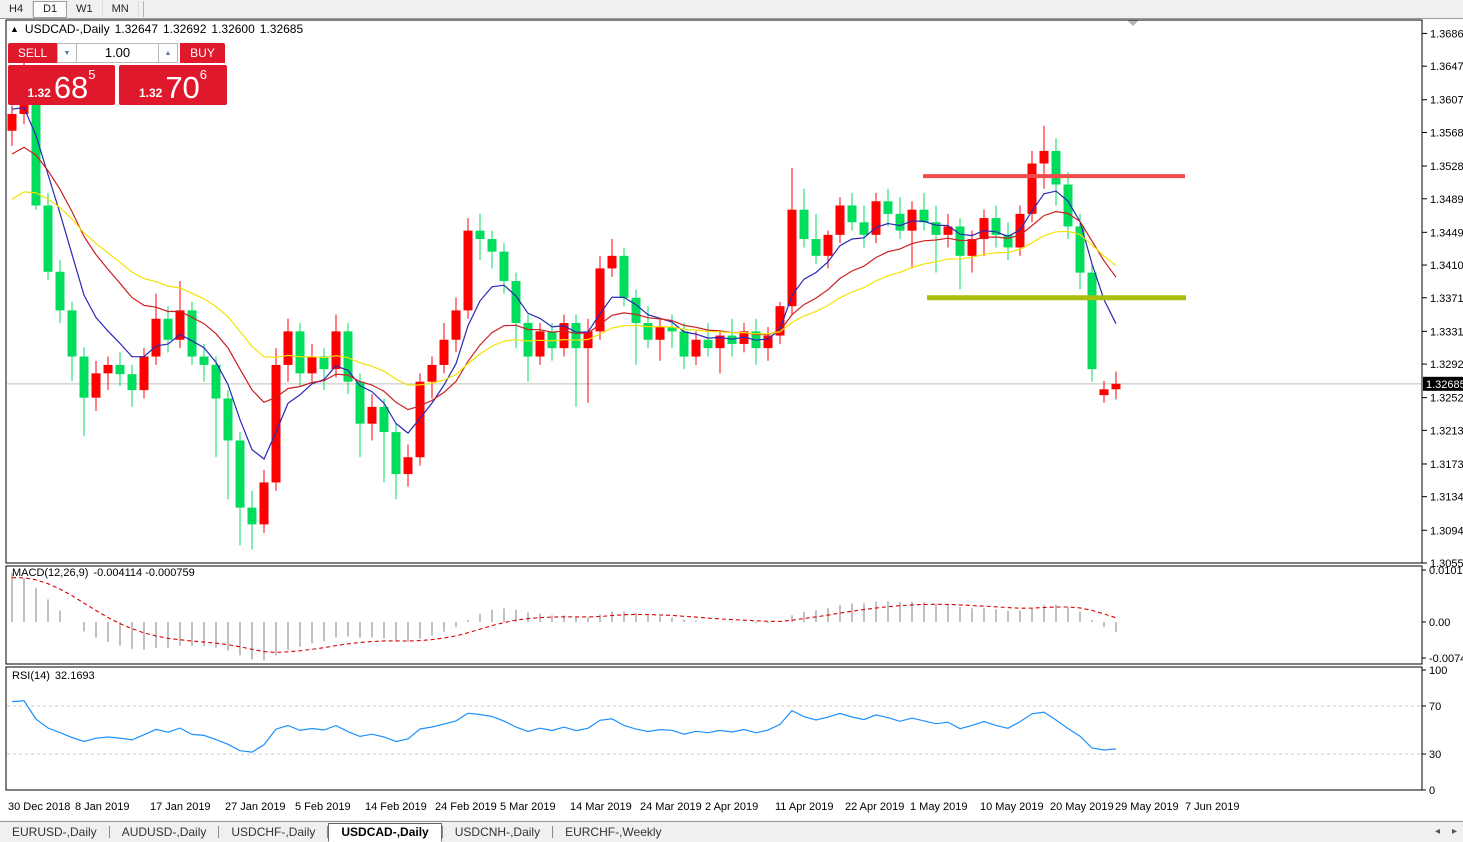 The image size is (1463, 842). What do you see at coordinates (874, 807) in the screenshot?
I see `svg-text: 22 Apr 2019` at bounding box center [874, 807].